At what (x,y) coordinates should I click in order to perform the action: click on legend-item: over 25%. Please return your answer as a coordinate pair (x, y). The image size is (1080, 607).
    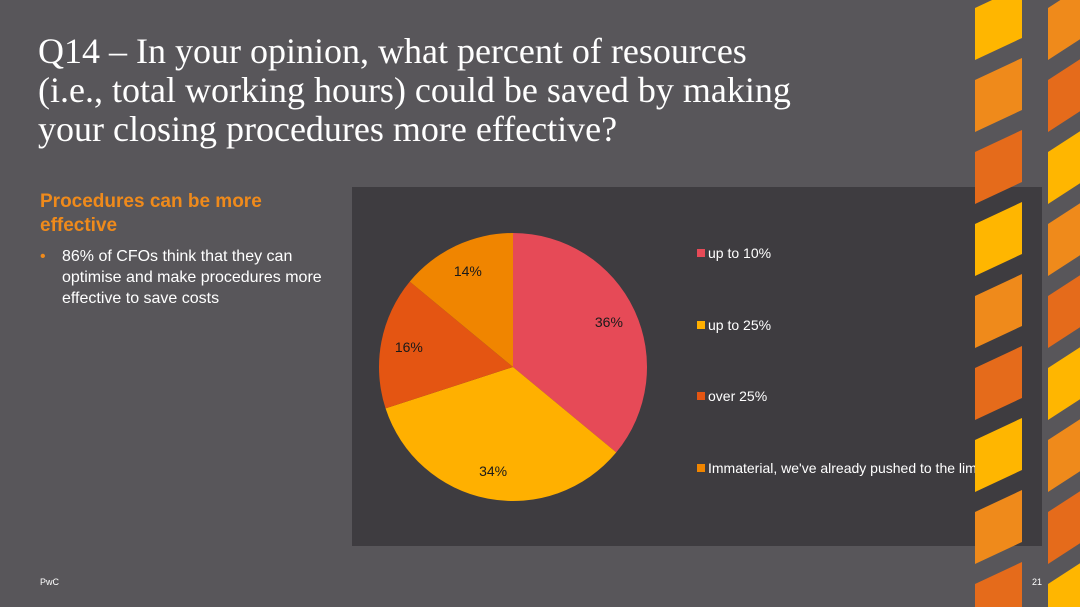
    Looking at the image, I should click on (732, 396).